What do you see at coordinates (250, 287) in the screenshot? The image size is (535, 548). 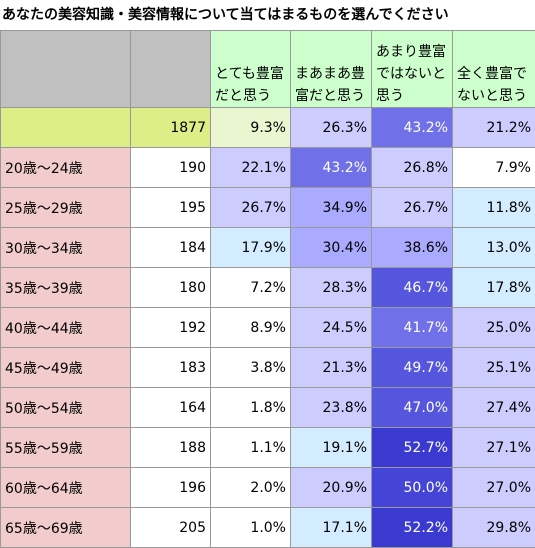 I see `table-cell: 7.2%` at bounding box center [250, 287].